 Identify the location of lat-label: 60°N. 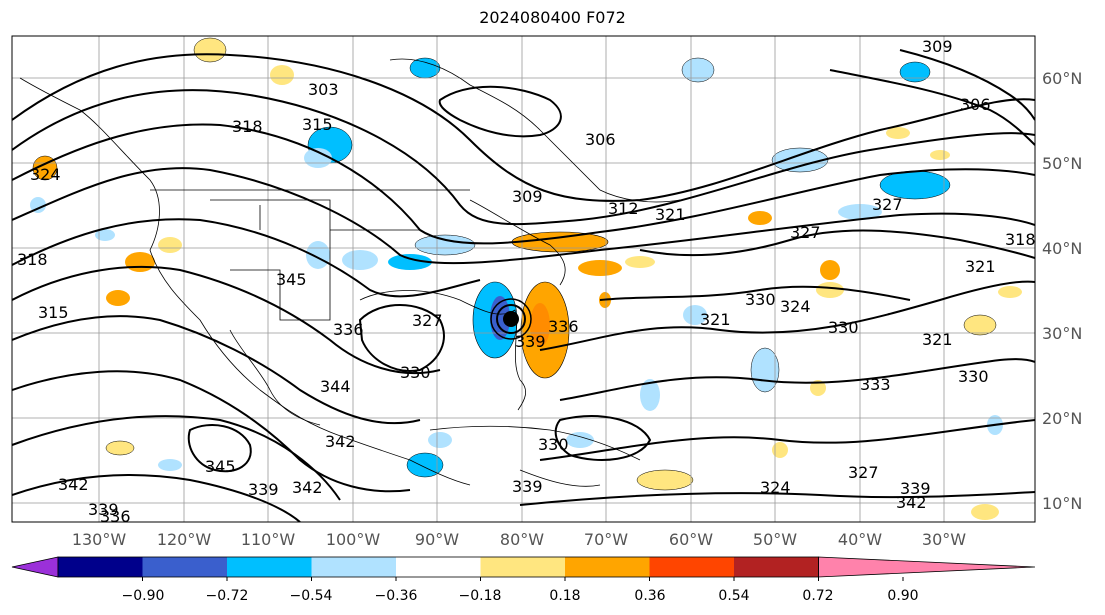
(1062, 78).